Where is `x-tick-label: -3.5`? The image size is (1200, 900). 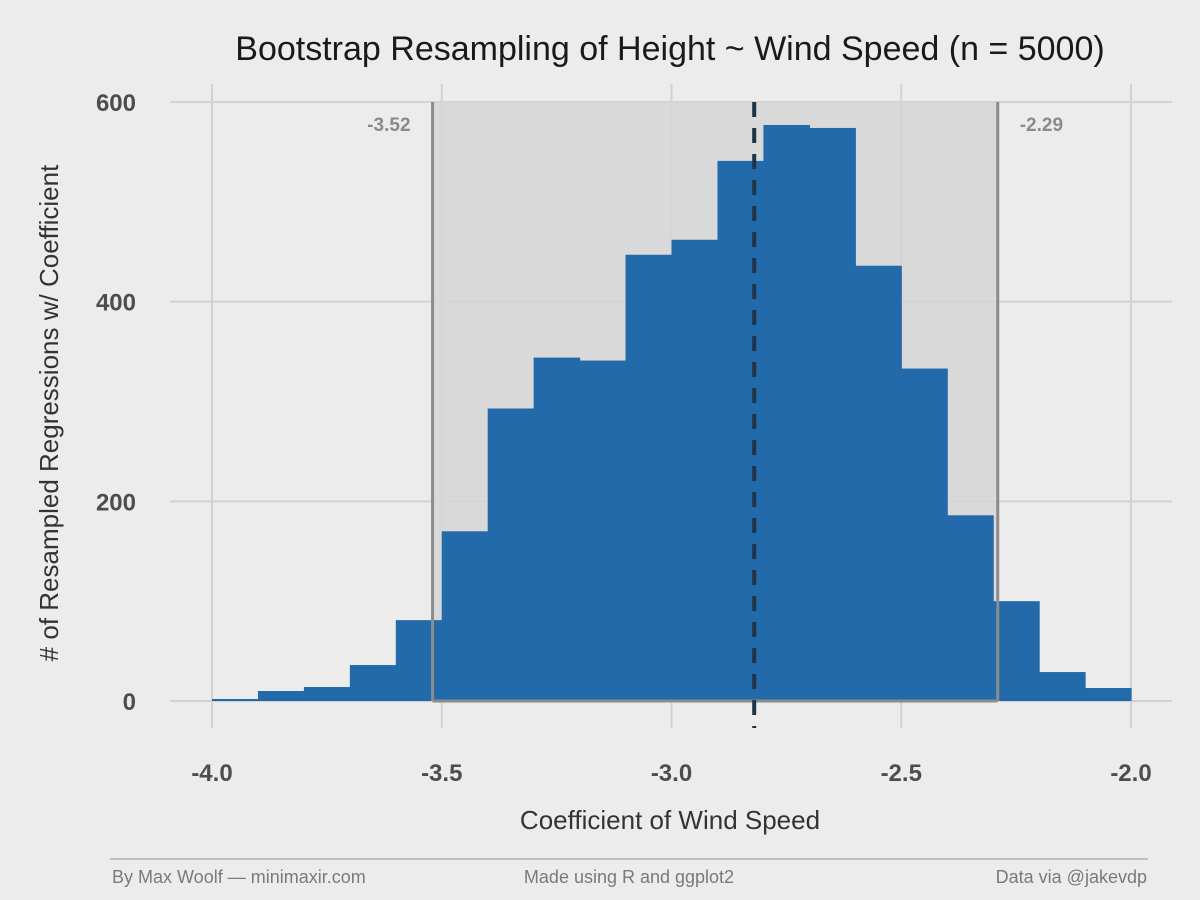 x-tick-label: -3.5 is located at coordinates (441, 773).